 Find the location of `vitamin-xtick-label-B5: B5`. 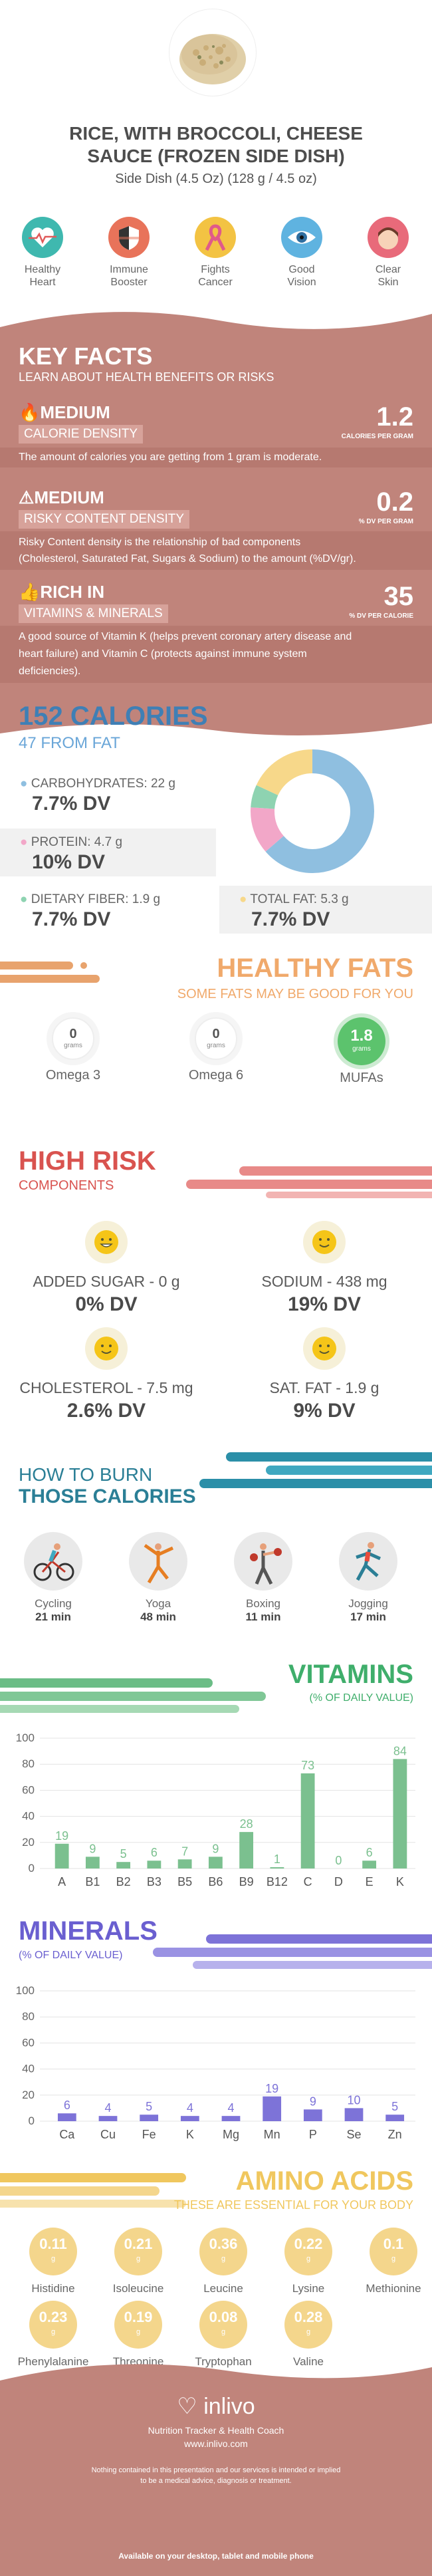

vitamin-xtick-label-B5: B5 is located at coordinates (184, 1882).